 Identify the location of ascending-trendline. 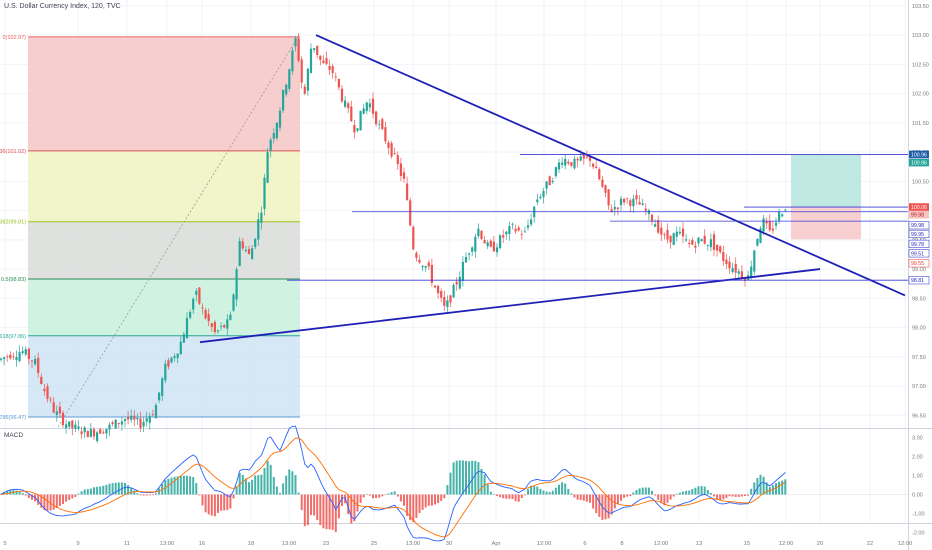
(510, 306).